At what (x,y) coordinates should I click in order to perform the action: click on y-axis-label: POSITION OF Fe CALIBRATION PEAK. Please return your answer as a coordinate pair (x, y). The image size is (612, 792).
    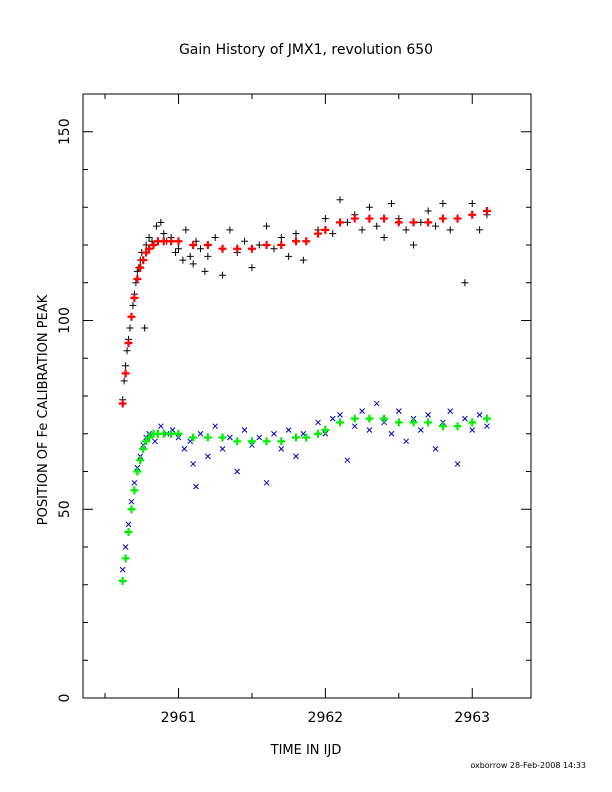
    Looking at the image, I should click on (43, 409).